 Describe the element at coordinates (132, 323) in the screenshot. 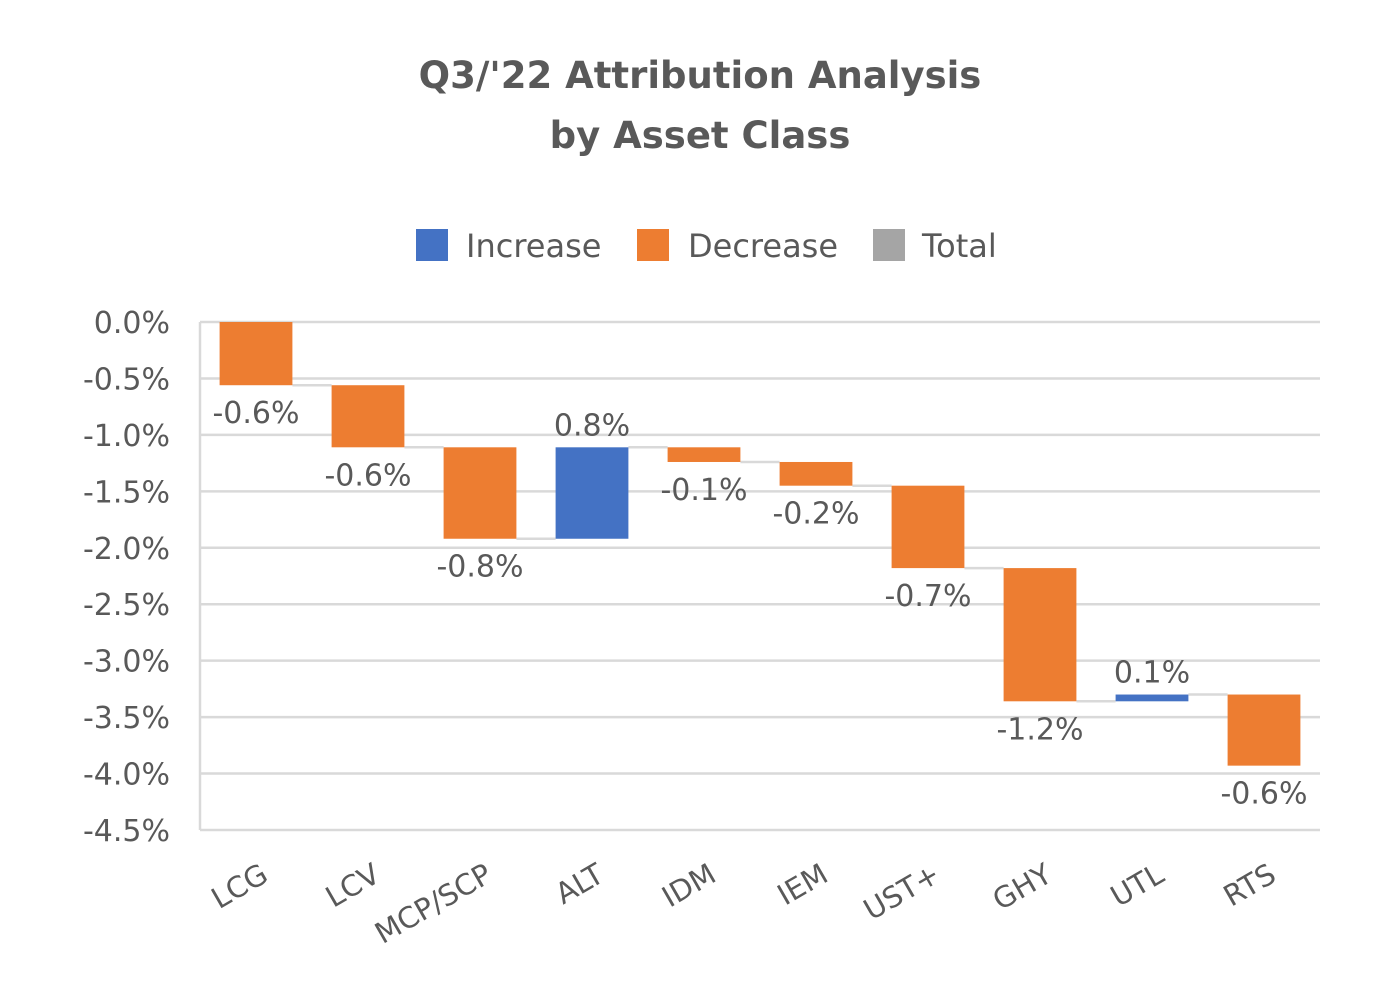

I see `y-tick-label: 0.0%` at that location.